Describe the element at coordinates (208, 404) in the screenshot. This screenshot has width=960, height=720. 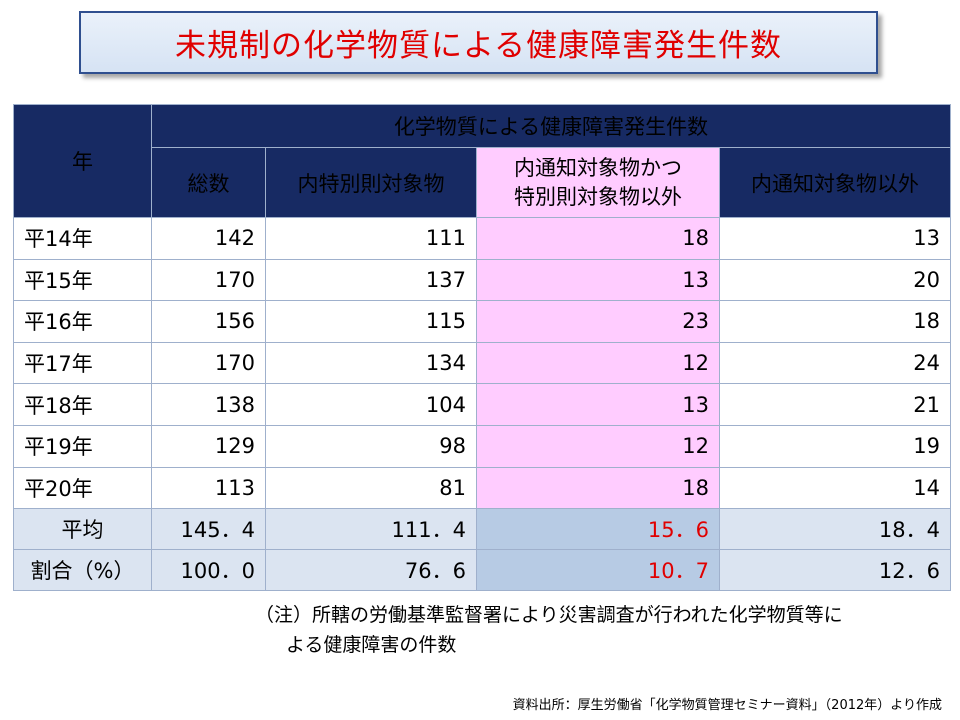
I see `total-cell: 138` at that location.